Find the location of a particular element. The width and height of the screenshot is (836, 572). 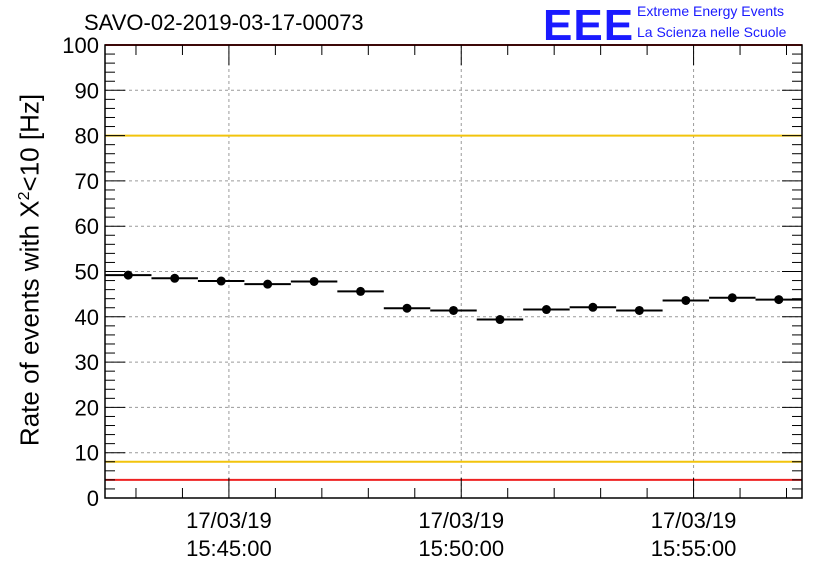

data-series is located at coordinates (453, 297).